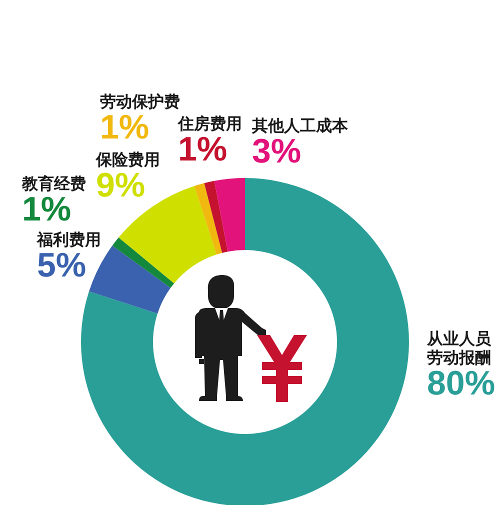  What do you see at coordinates (461, 383) in the screenshot?
I see `data-label: 80%` at bounding box center [461, 383].